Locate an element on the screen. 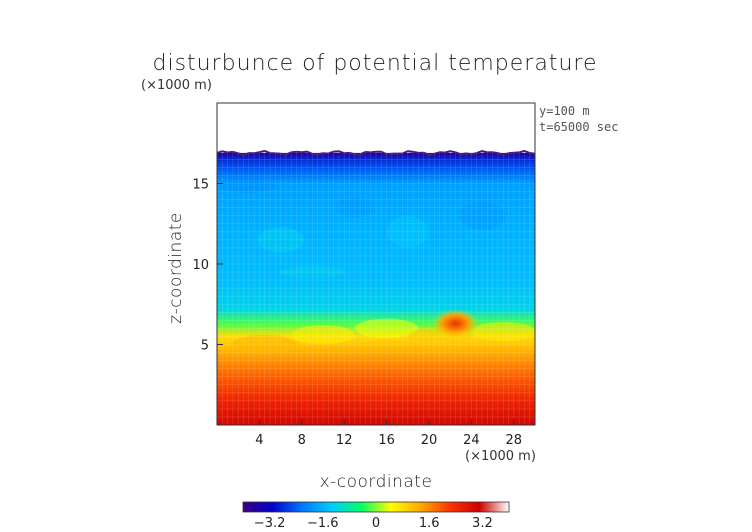 The height and width of the screenshot is (532, 752). annotations: y=100 m t=65000 sec is located at coordinates (578, 119).